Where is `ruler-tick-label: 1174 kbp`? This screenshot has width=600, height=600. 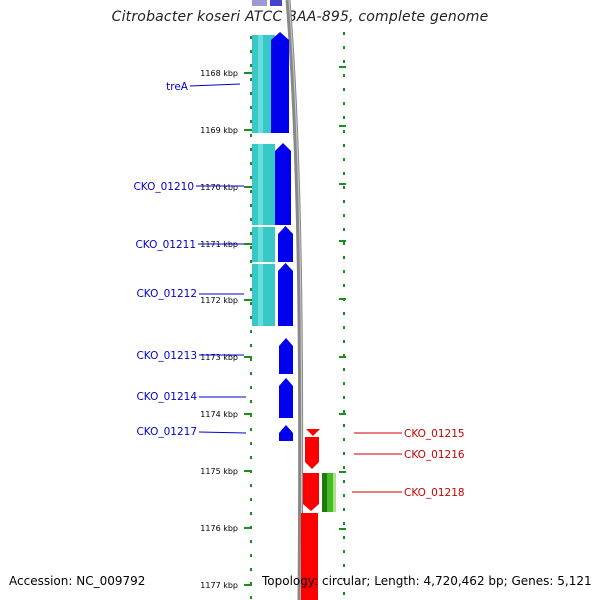
ruler-tick-label: 1174 kbp is located at coordinates (219, 414).